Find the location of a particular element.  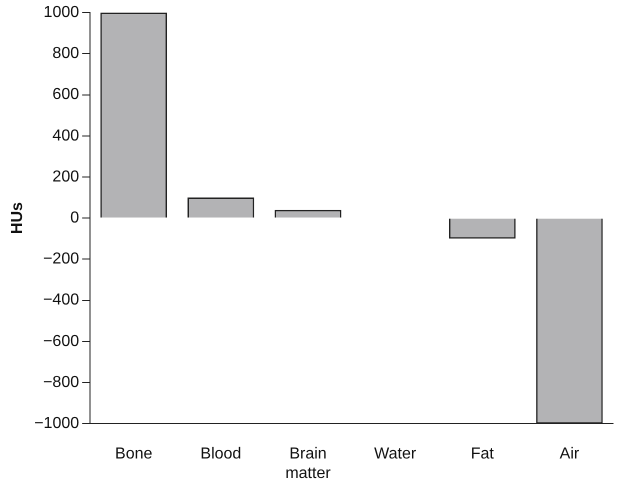

y-tick-label: −200 is located at coordinates (61, 259).